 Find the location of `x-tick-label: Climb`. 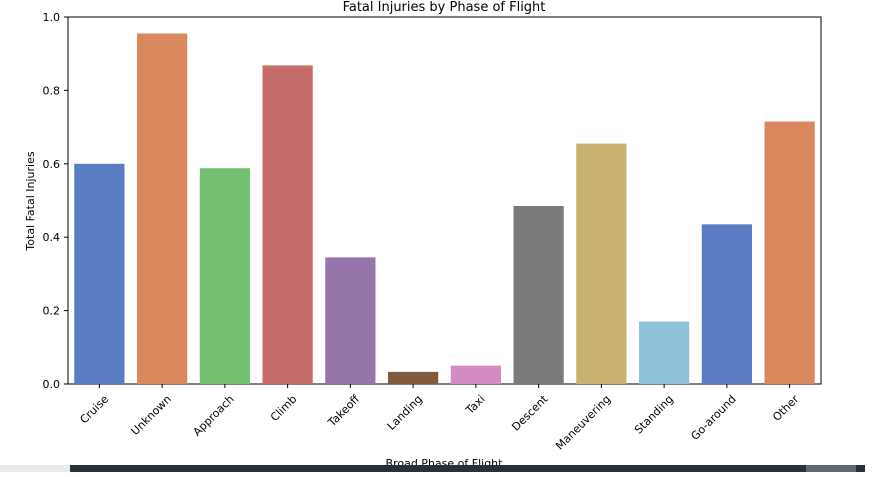

x-tick-label: Climb is located at coordinates (283, 408).